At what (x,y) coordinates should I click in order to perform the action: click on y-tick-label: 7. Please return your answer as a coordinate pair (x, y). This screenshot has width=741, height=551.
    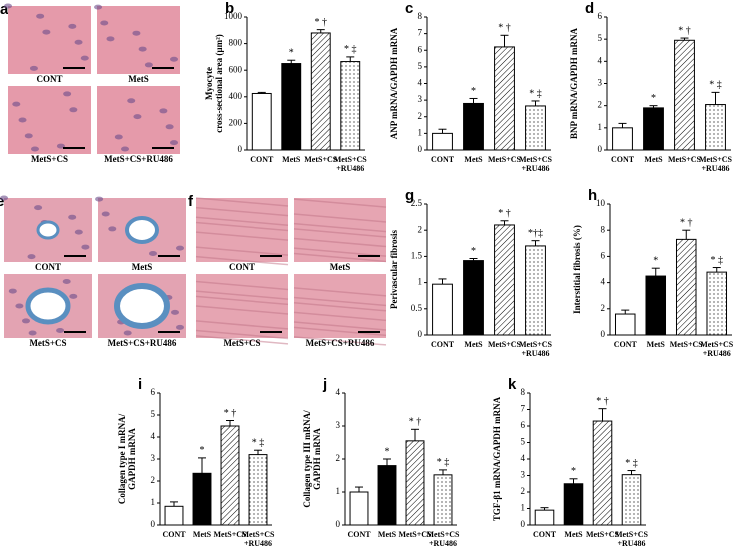
    Looking at the image, I should click on (523, 409).